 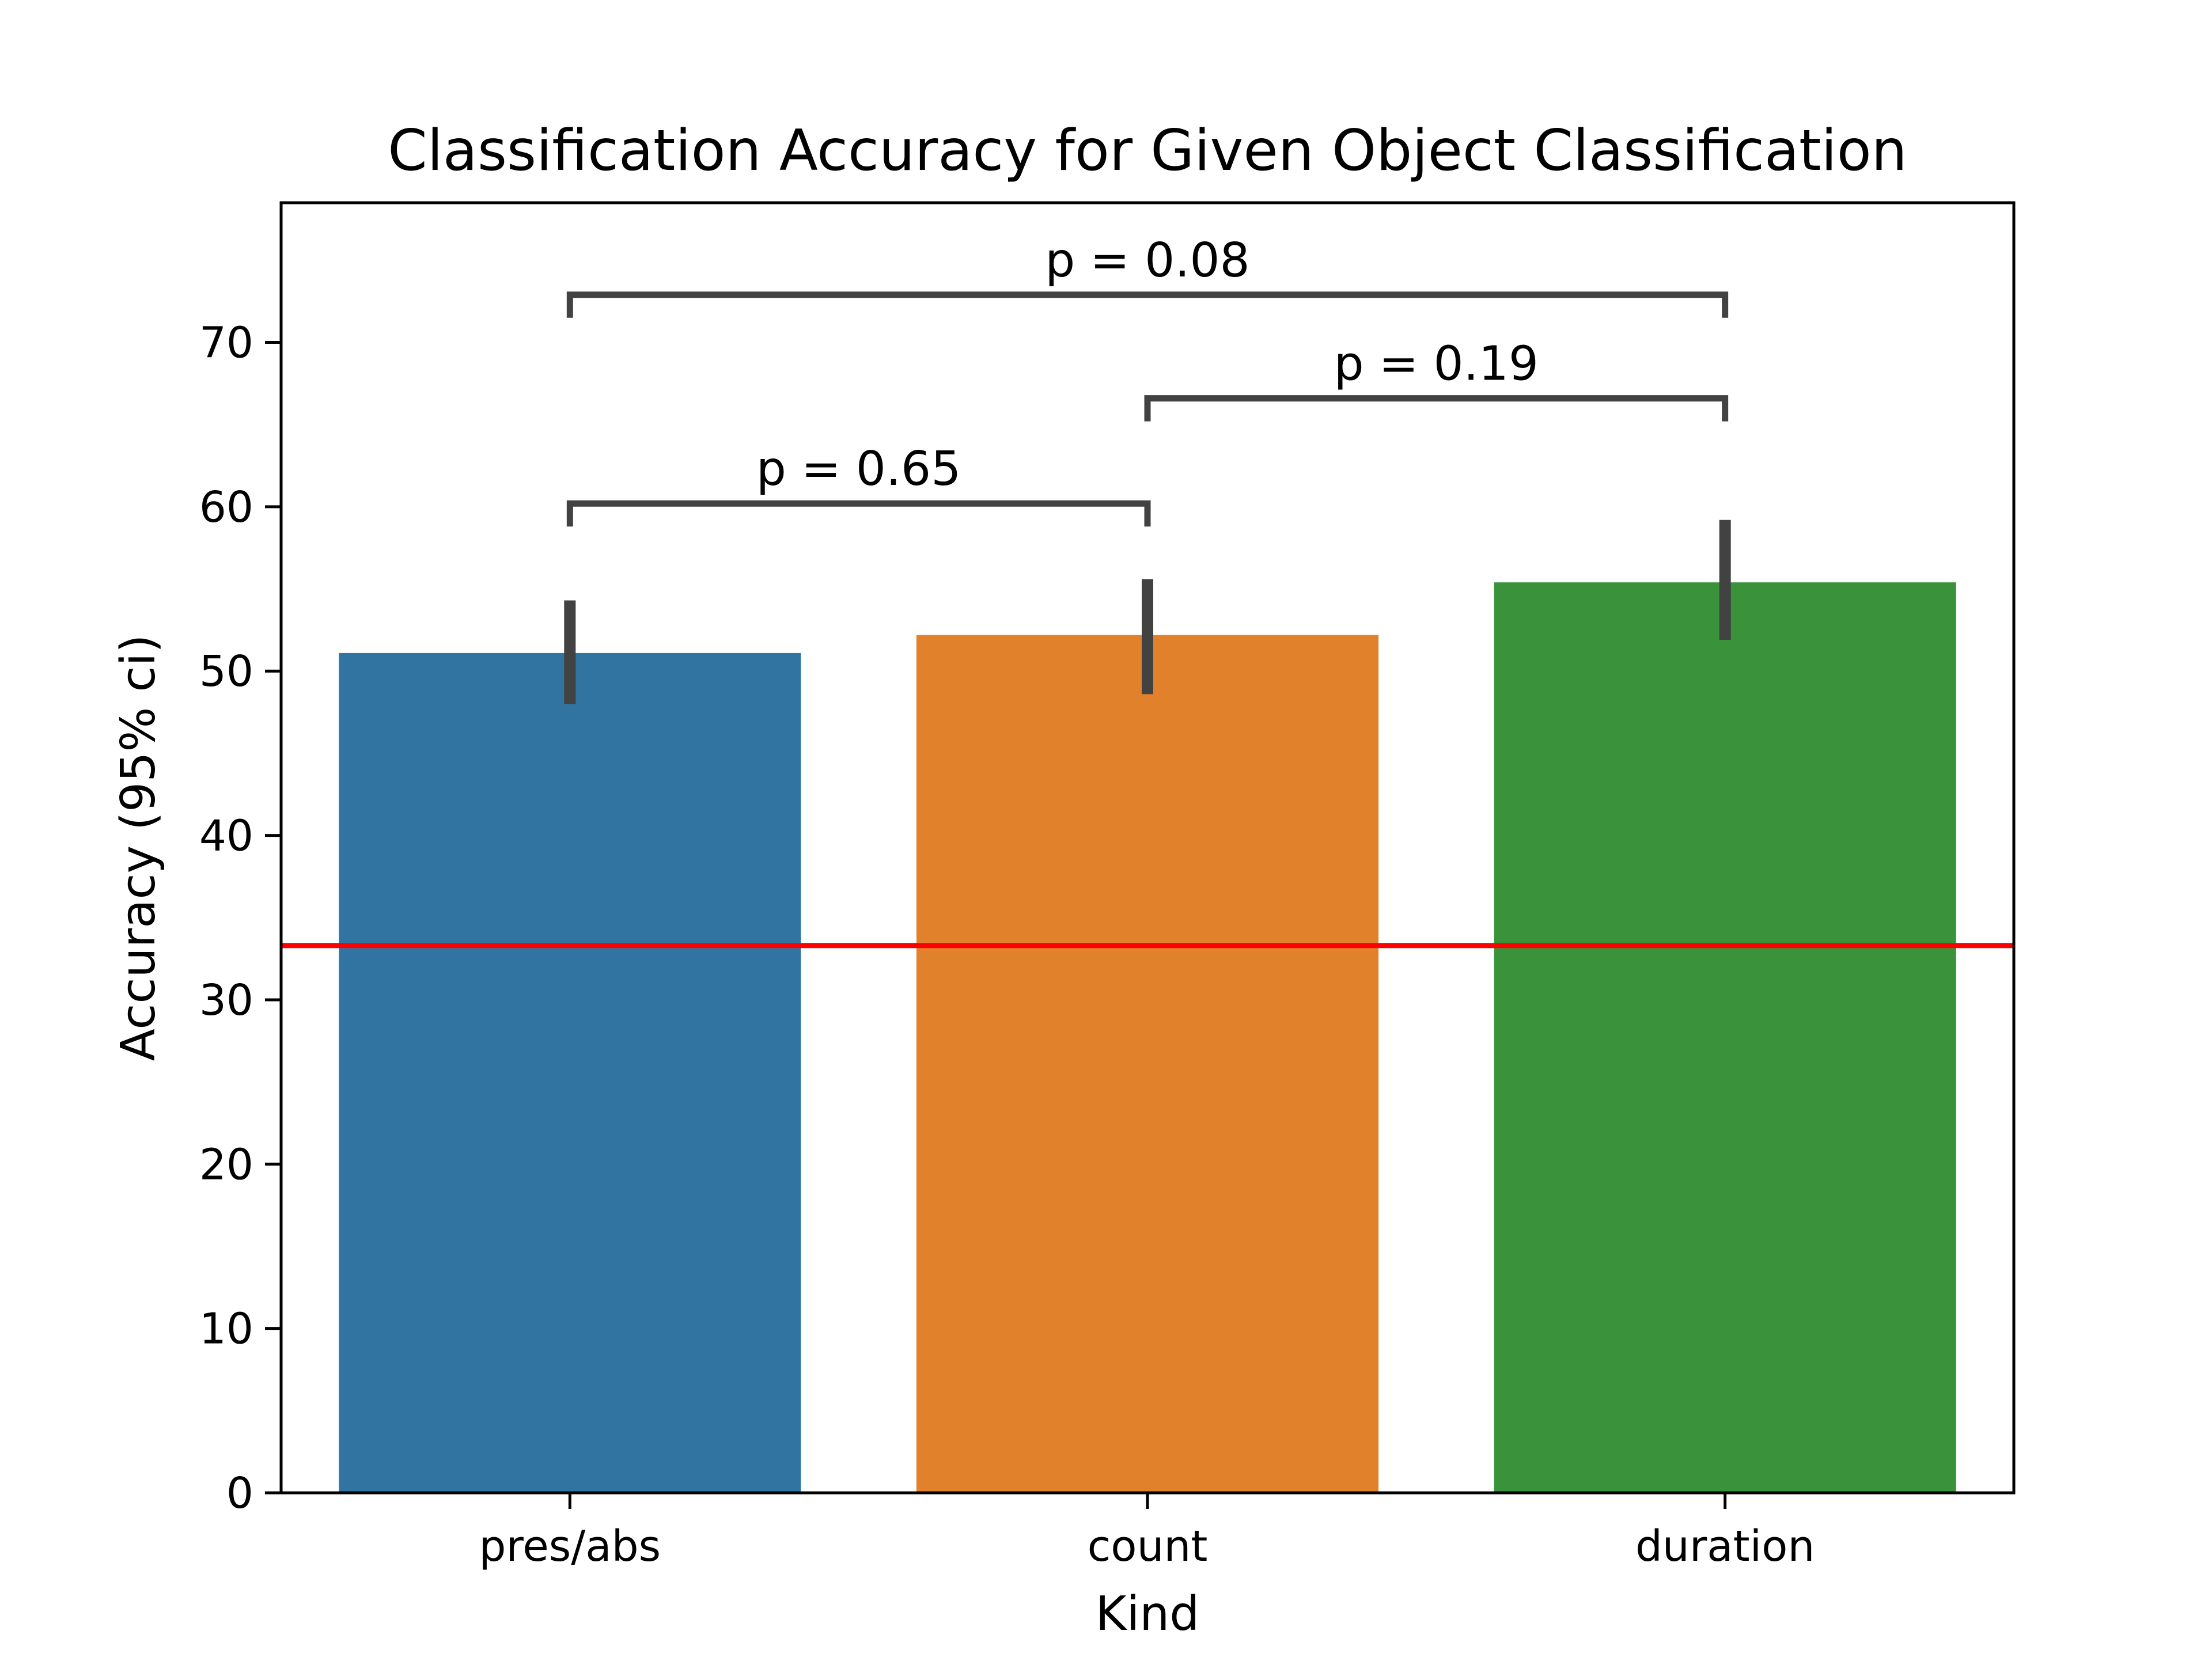 What do you see at coordinates (858, 469) in the screenshot?
I see `significance-label-0: p = 0.65` at bounding box center [858, 469].